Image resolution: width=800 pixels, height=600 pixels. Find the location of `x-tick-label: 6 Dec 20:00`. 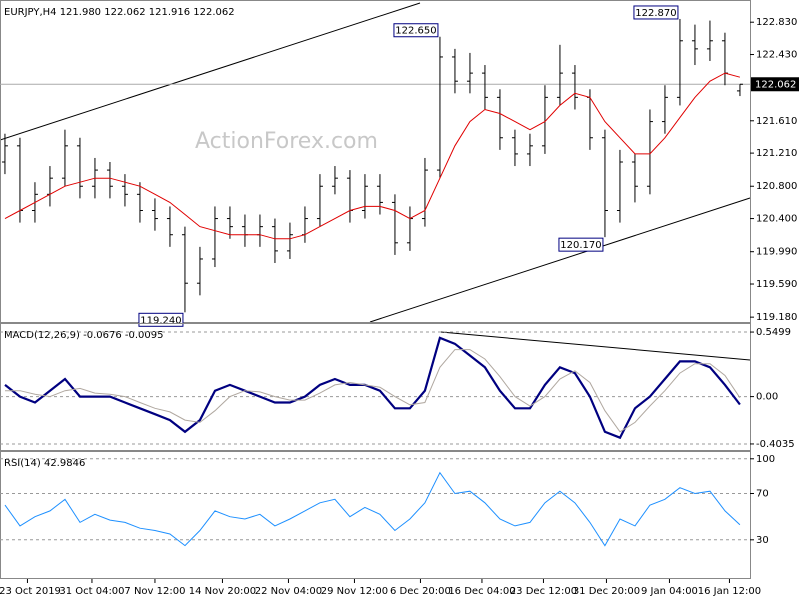

x-tick-label: 6 Dec 20:00 is located at coordinates (420, 591).